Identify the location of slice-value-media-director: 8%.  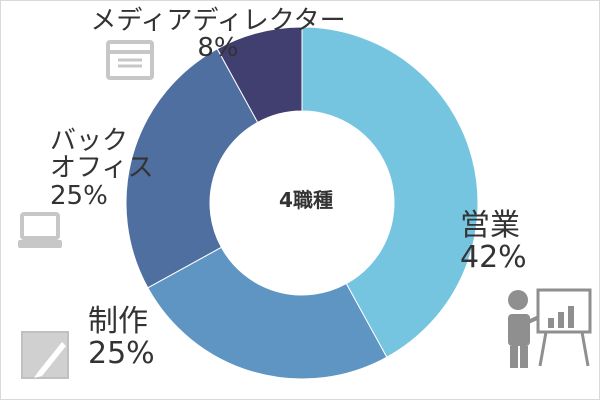
(218, 48).